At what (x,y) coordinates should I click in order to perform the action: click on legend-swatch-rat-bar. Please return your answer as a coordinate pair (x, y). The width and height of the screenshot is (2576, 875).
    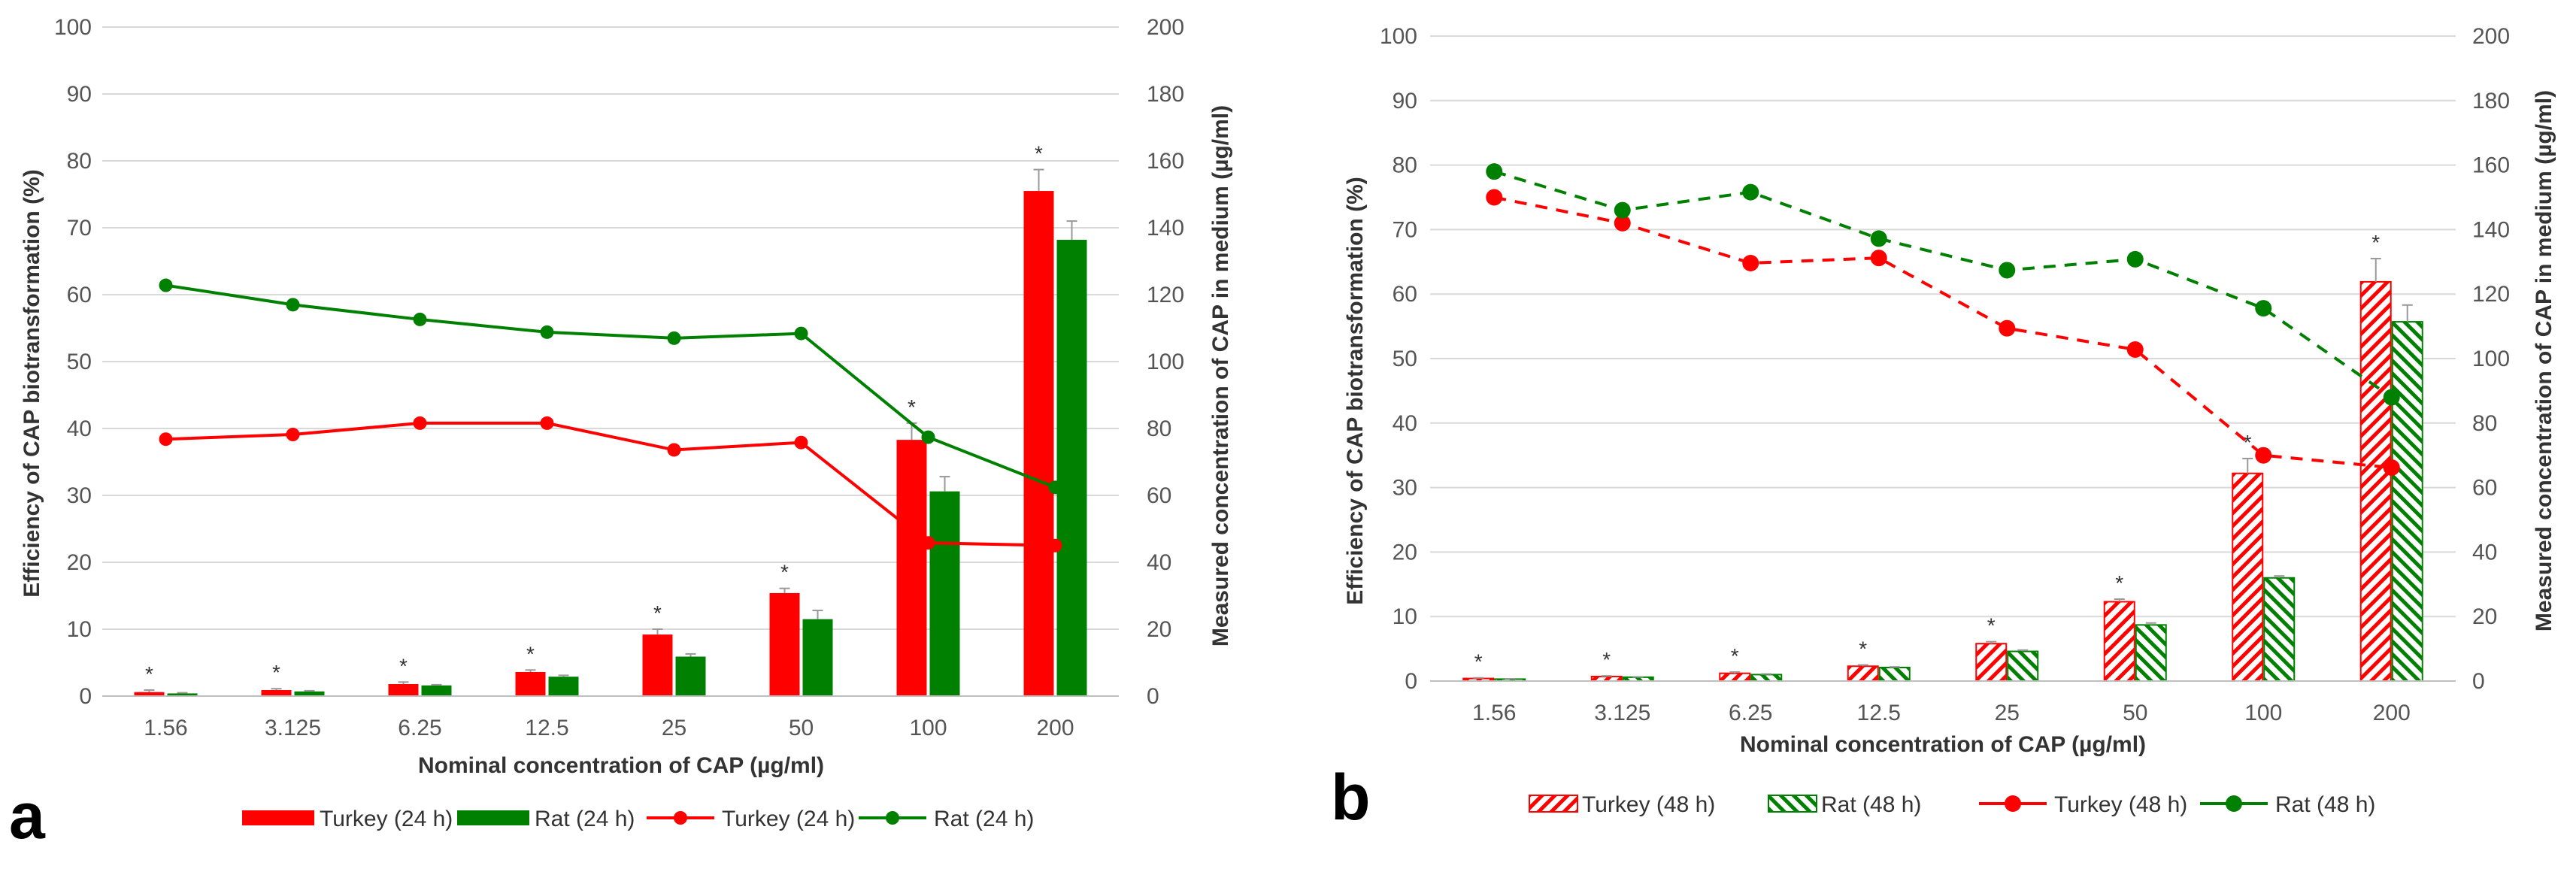
    Looking at the image, I should click on (493, 817).